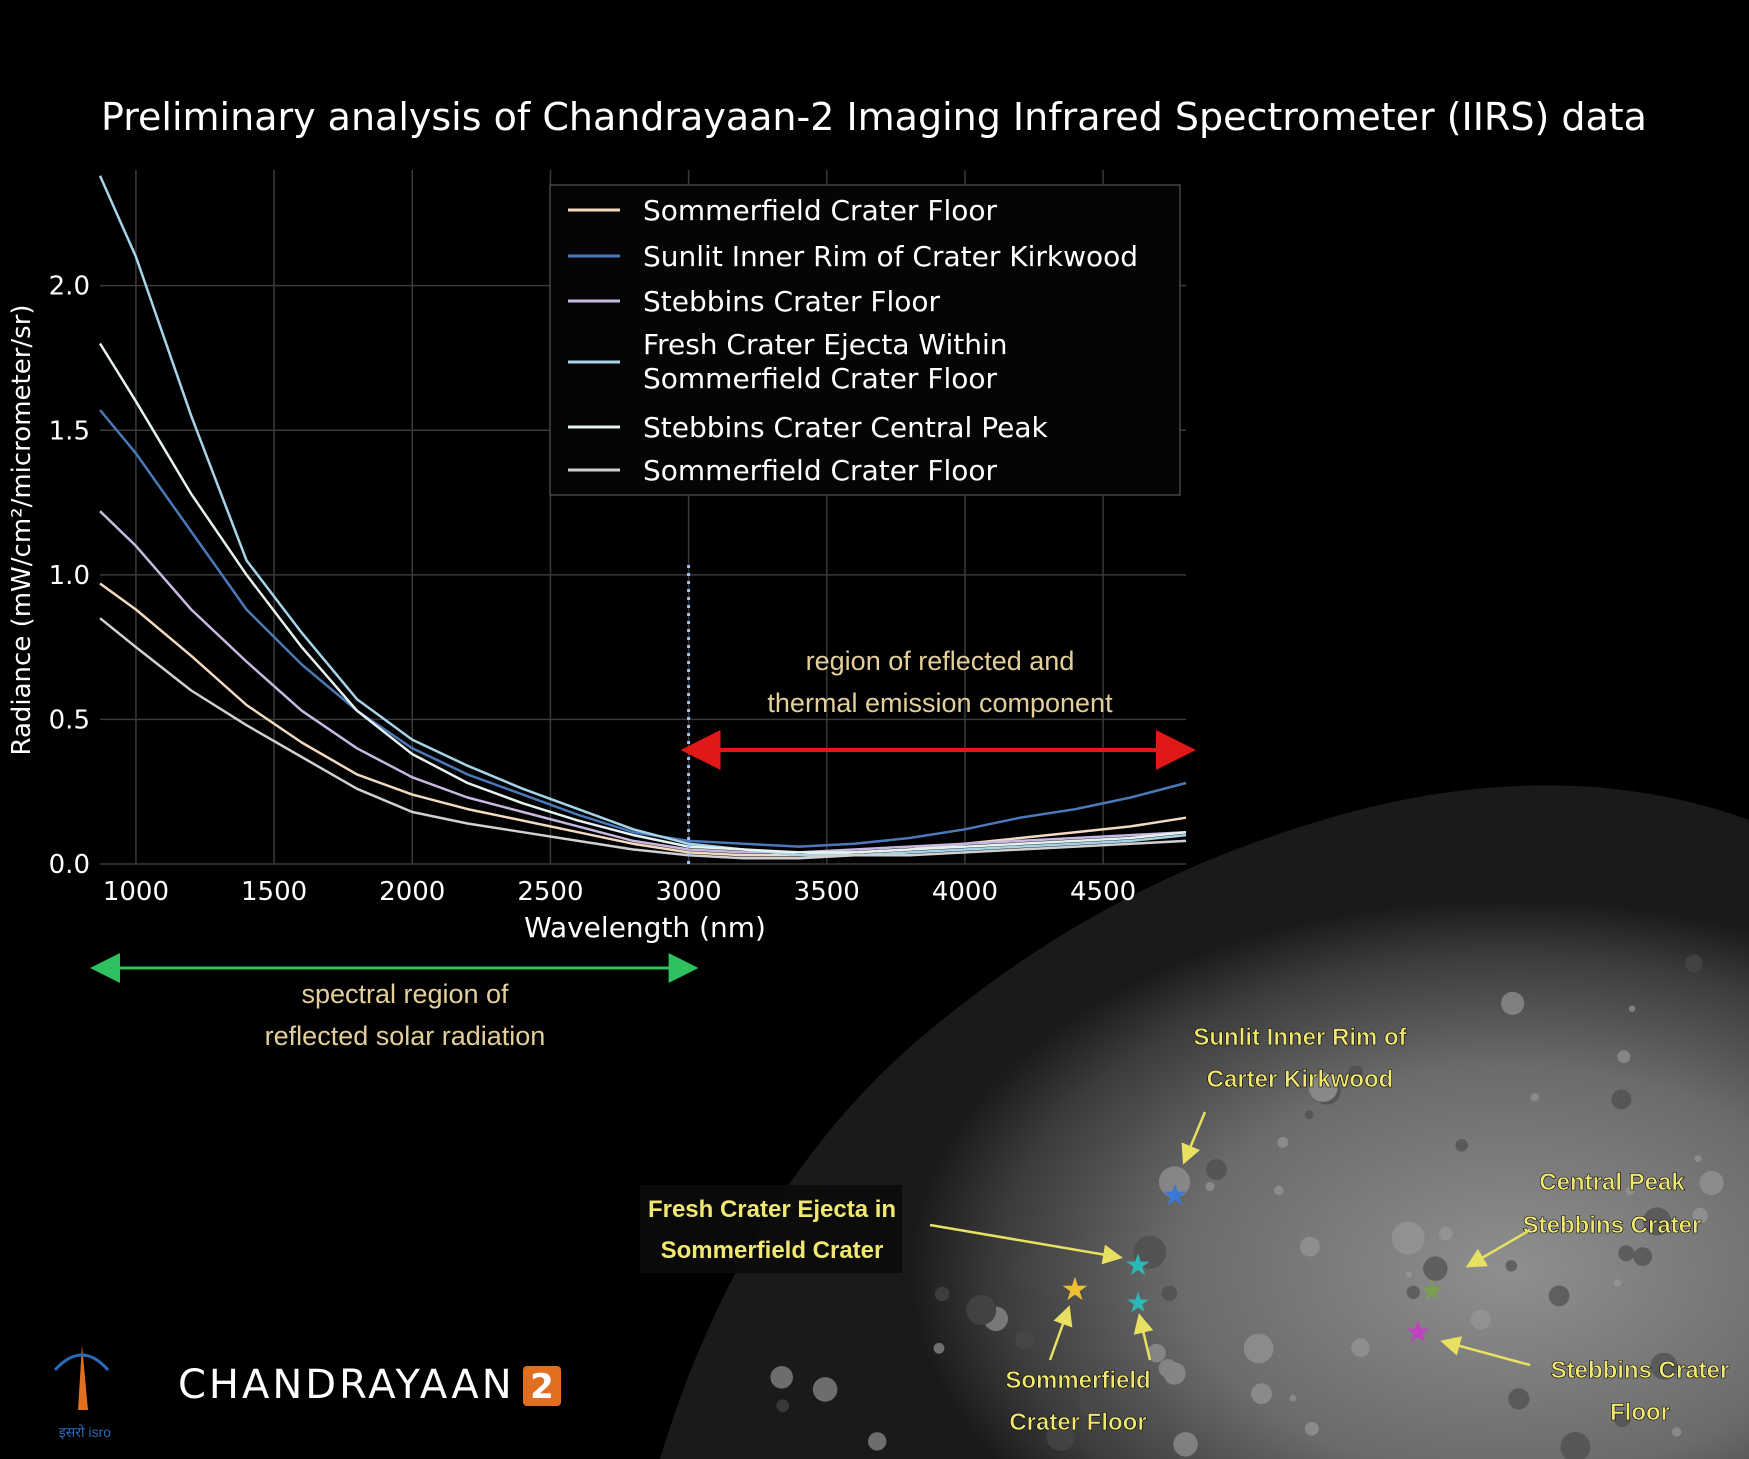 The image size is (1749, 1459). I want to click on label-sunlit-rim-line1: Sunlit Inner Rim of, so click(1300, 1037).